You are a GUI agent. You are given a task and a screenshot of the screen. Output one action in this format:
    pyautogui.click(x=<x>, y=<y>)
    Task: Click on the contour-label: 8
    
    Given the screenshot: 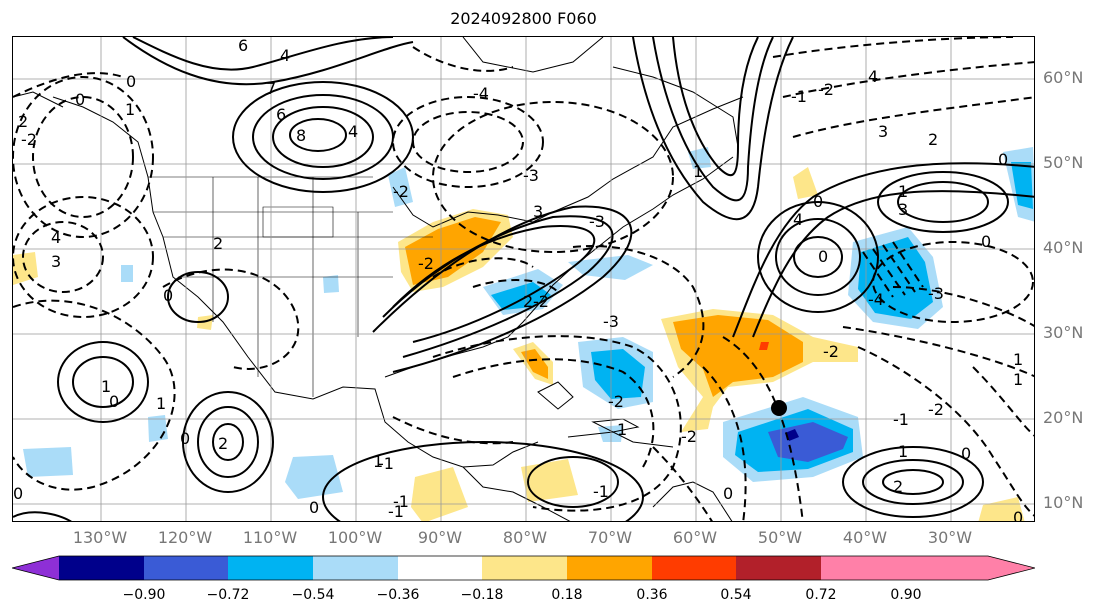 What is the action you would take?
    pyautogui.click(x=301, y=135)
    